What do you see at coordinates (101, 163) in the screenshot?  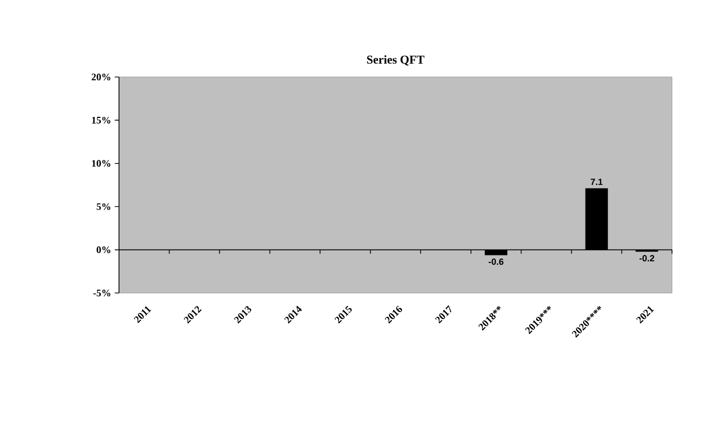 I see `y-tick-label: 10%` at bounding box center [101, 163].